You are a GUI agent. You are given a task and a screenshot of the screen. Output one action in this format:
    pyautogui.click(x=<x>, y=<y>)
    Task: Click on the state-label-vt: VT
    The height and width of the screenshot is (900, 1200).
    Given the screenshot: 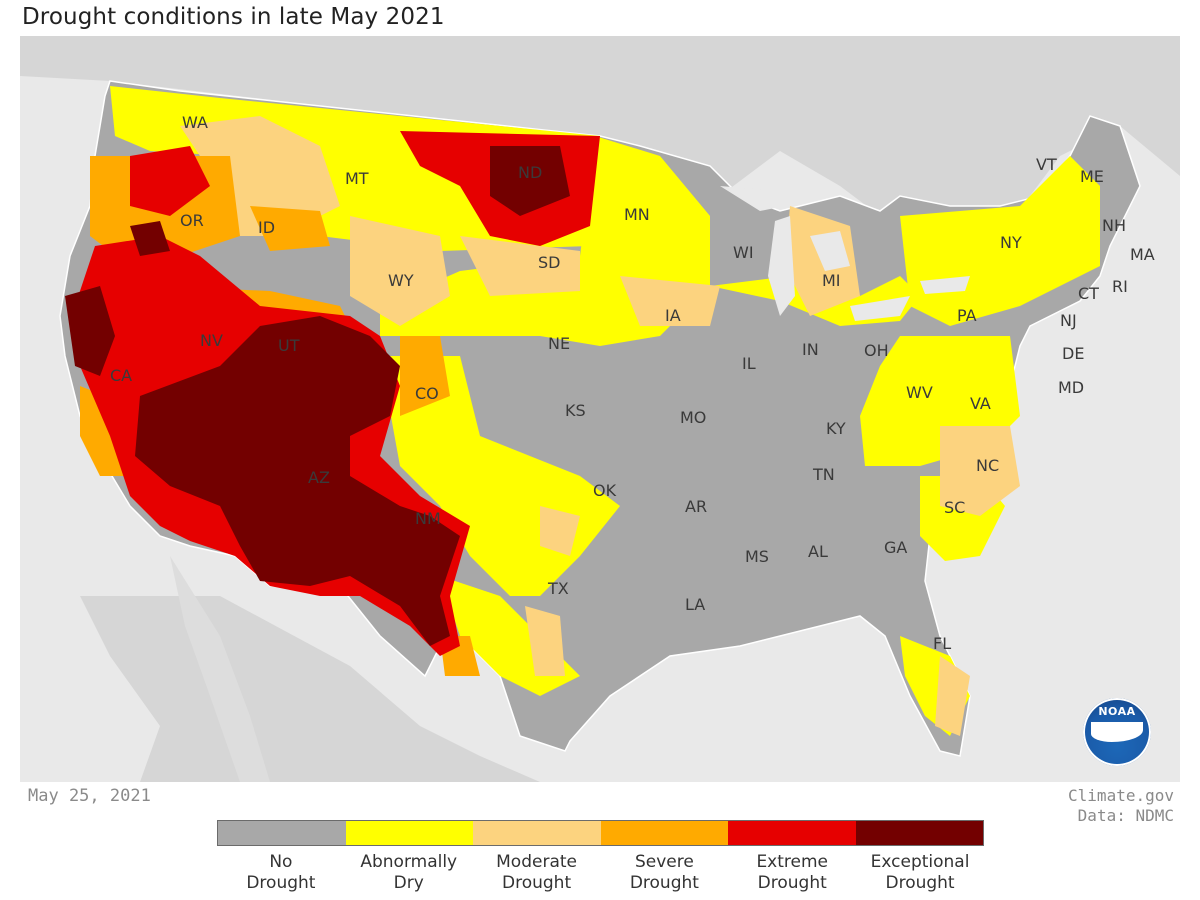 What is the action you would take?
    pyautogui.click(x=1046, y=164)
    